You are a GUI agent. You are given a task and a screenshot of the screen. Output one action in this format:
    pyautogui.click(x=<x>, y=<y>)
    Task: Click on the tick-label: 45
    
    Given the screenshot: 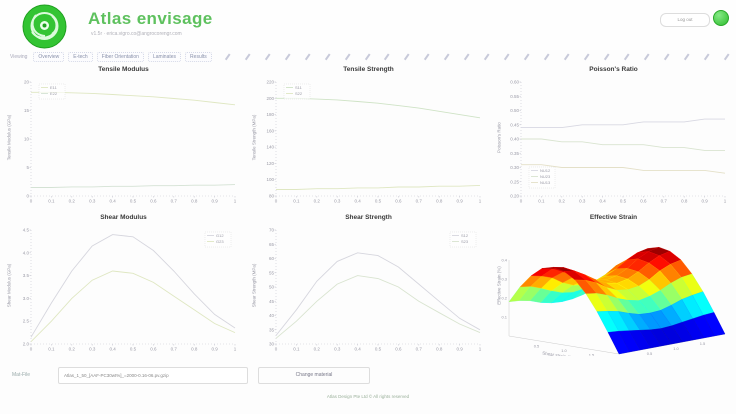 What is the action you would take?
    pyautogui.click(x=272, y=301)
    